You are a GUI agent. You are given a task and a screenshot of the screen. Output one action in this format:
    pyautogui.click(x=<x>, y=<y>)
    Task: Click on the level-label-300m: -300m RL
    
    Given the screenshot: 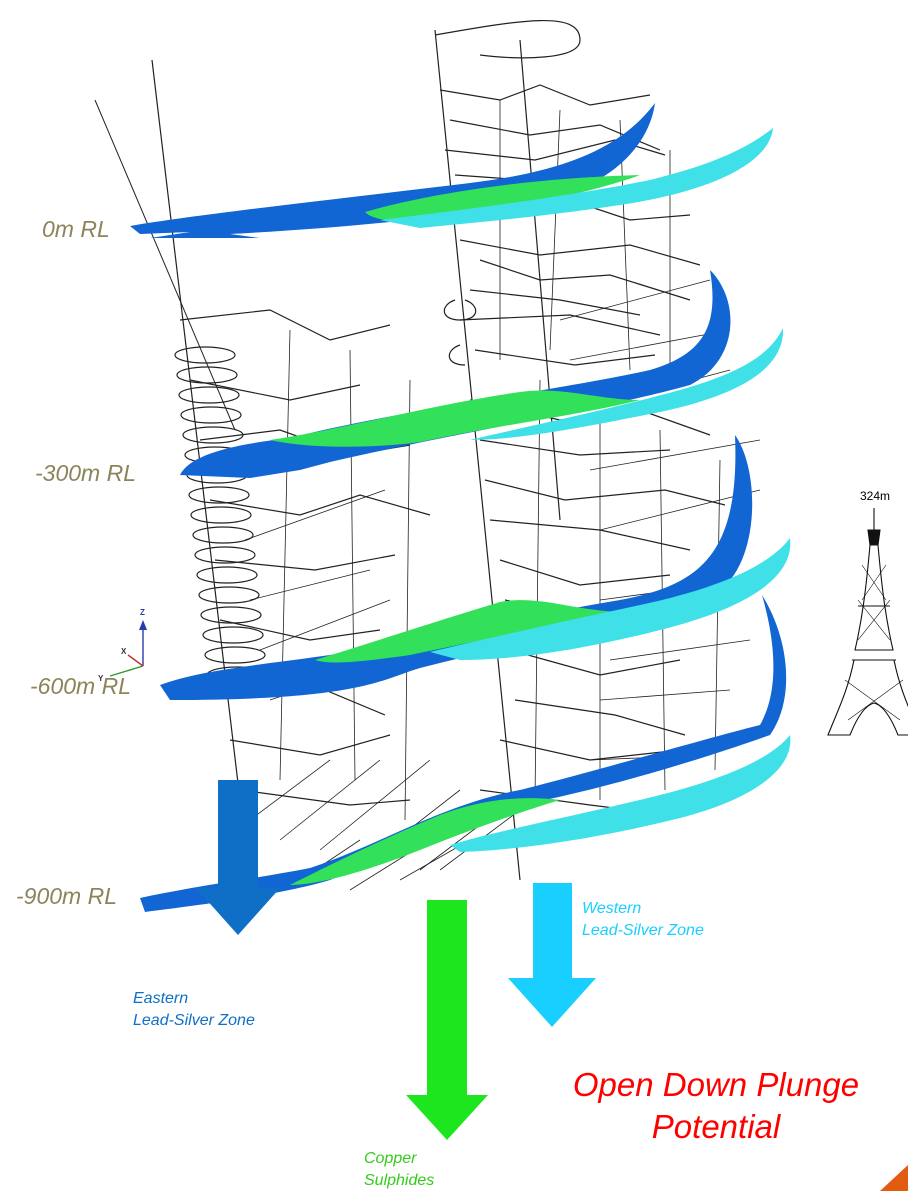 What is the action you would take?
    pyautogui.click(x=85, y=473)
    